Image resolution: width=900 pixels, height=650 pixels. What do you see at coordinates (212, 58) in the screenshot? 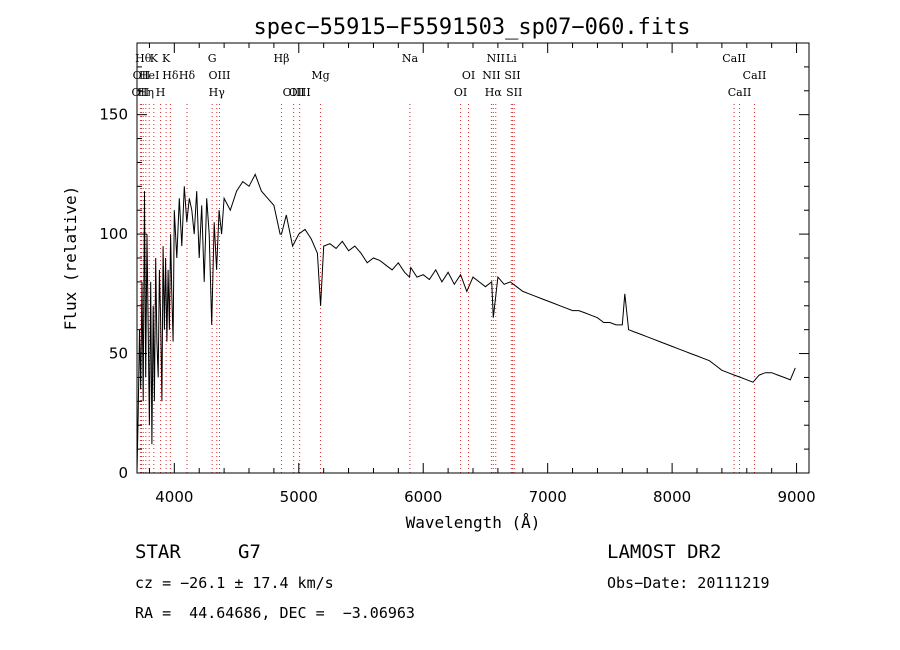
I see `line-marker-label: G` at bounding box center [212, 58].